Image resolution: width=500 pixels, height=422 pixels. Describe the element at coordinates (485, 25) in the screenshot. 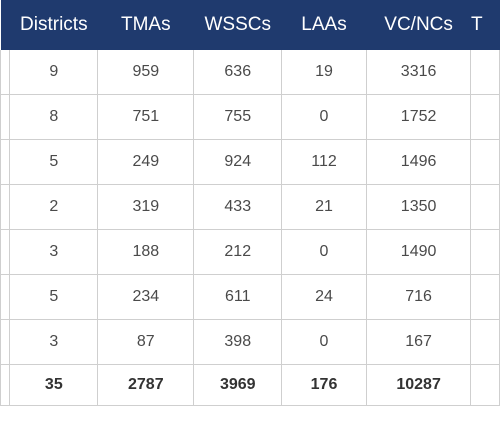

I see `header-truncated: T` at that location.